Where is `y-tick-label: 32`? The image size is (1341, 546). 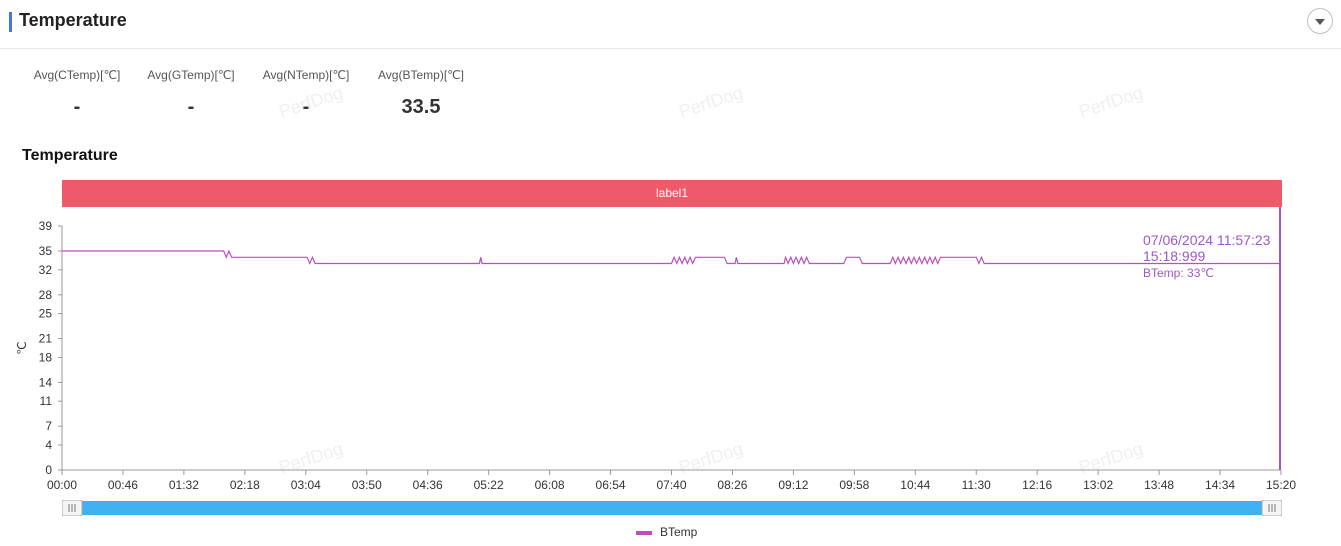
y-tick-label: 32 is located at coordinates (46, 270).